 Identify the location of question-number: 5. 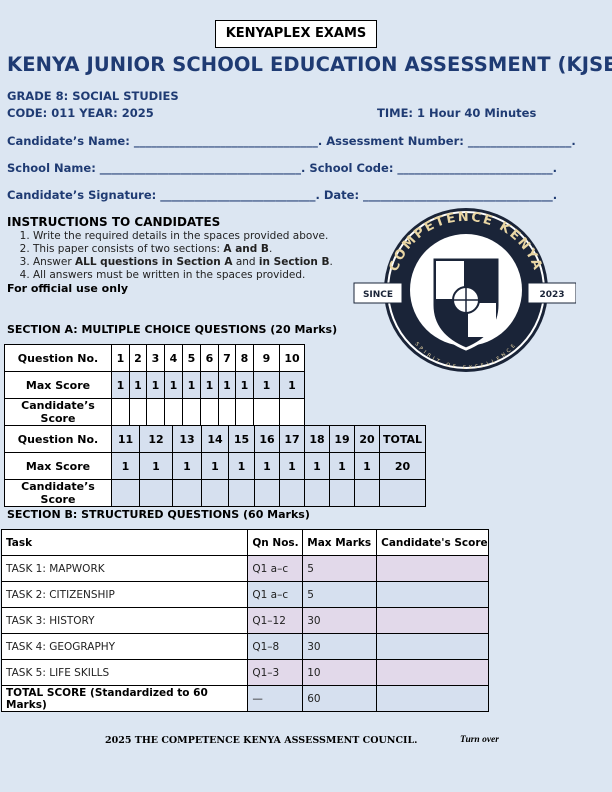
(191, 358).